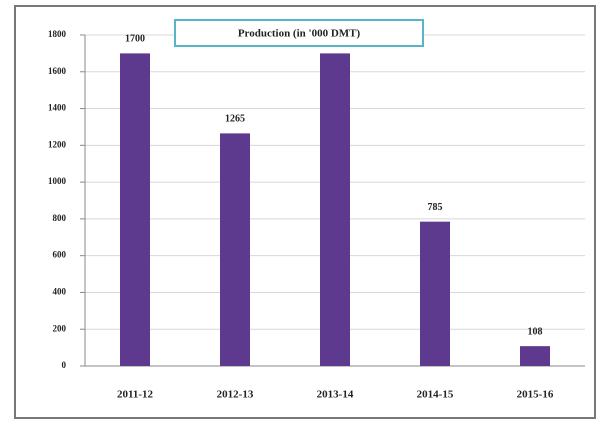 The image size is (600, 423). Describe the element at coordinates (135, 39) in the screenshot. I see `data-label: 1700` at that location.